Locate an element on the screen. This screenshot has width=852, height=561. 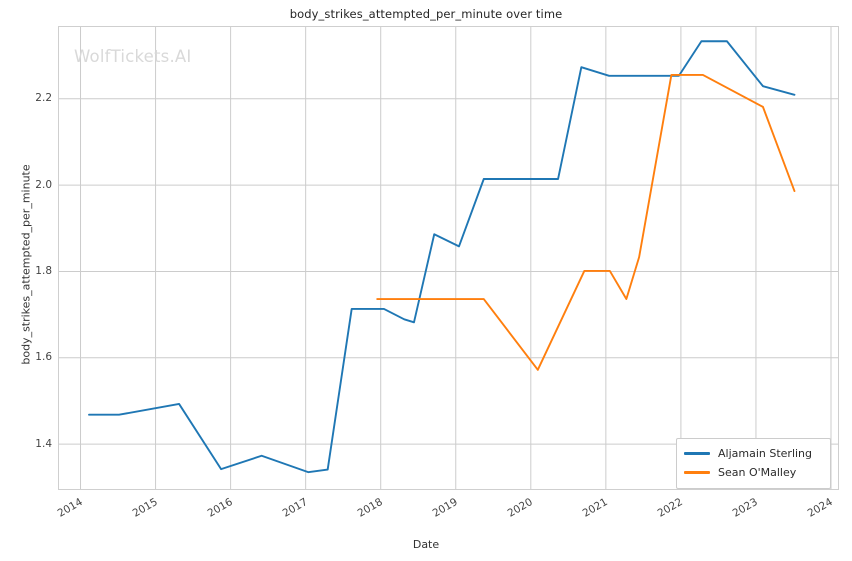
y-axis-ticks: 1.4 1.6 1.8 2.0 2.2 is located at coordinates (26, 280).